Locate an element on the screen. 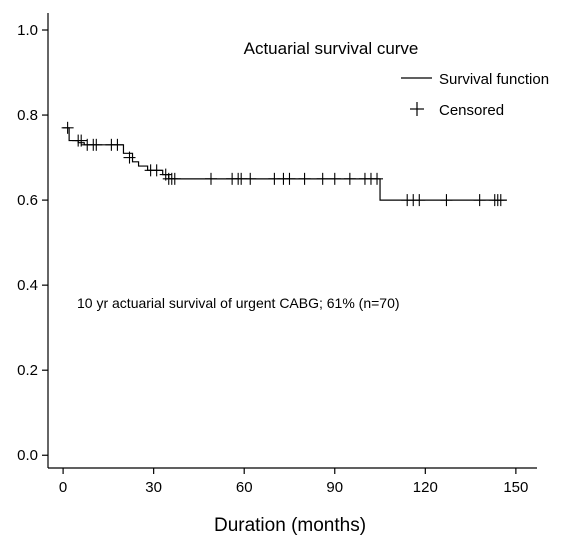 This screenshot has height=536, width=563. x-axis-title: Duration (months) is located at coordinates (290, 525).